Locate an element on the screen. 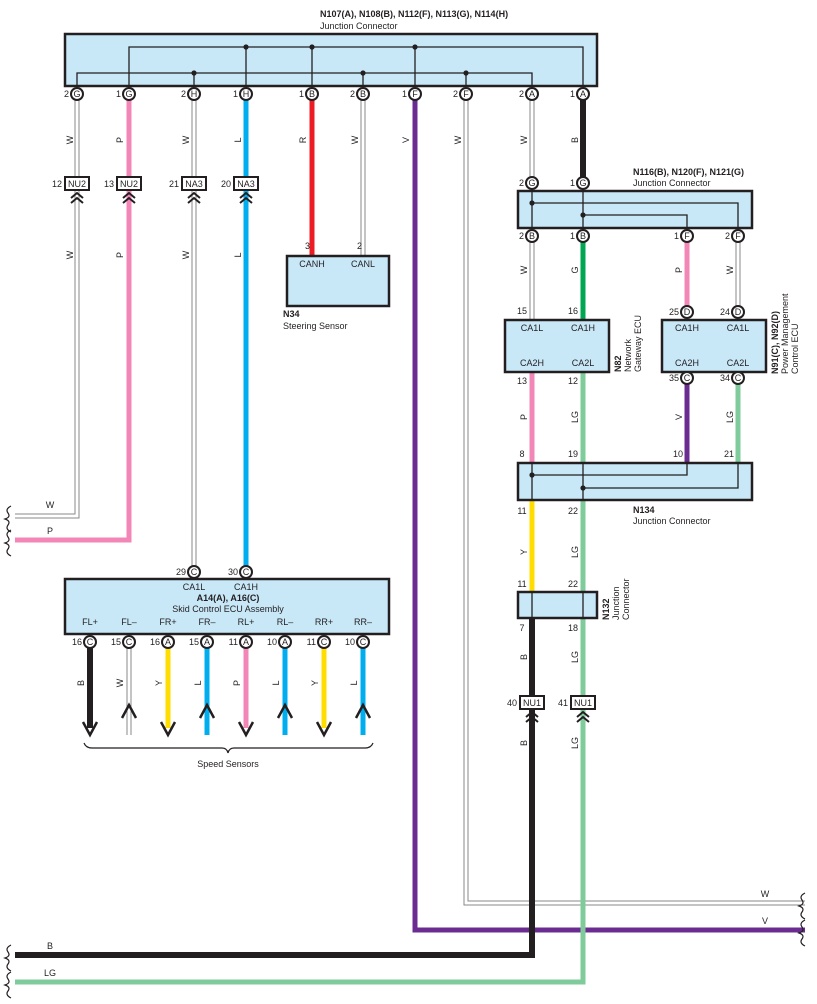 This screenshot has width=817, height=1004. network-gateway-ecu-n82 is located at coordinates (557, 346).